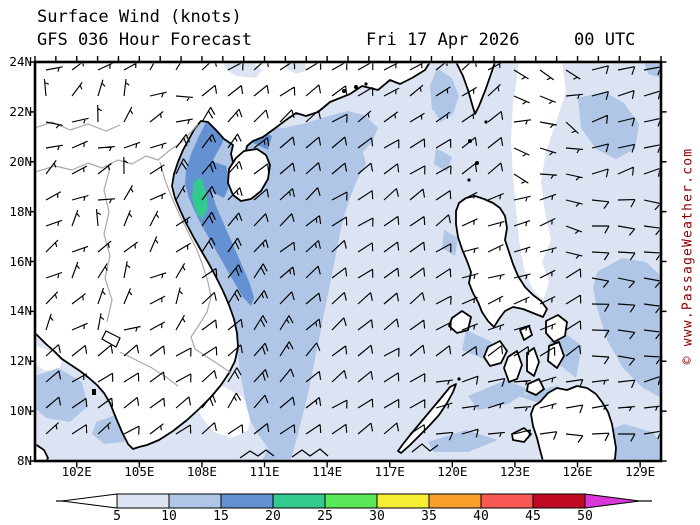 This screenshot has height=525, width=700. I want to click on colorbar-label-15: 15, so click(221, 516).